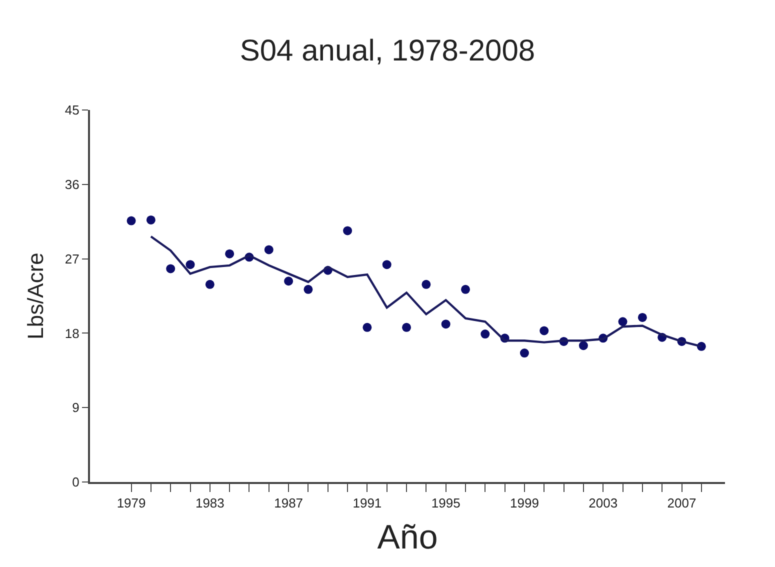 This screenshot has height=567, width=775. I want to click on x-tick-label: 1999, so click(524, 503).